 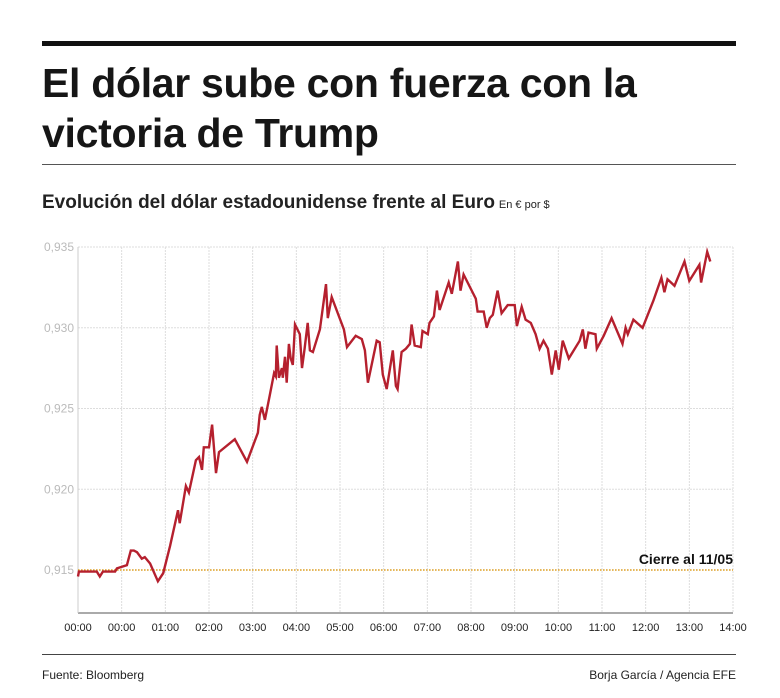 What do you see at coordinates (428, 628) in the screenshot?
I see `x-tick-label: 07:00` at bounding box center [428, 628].